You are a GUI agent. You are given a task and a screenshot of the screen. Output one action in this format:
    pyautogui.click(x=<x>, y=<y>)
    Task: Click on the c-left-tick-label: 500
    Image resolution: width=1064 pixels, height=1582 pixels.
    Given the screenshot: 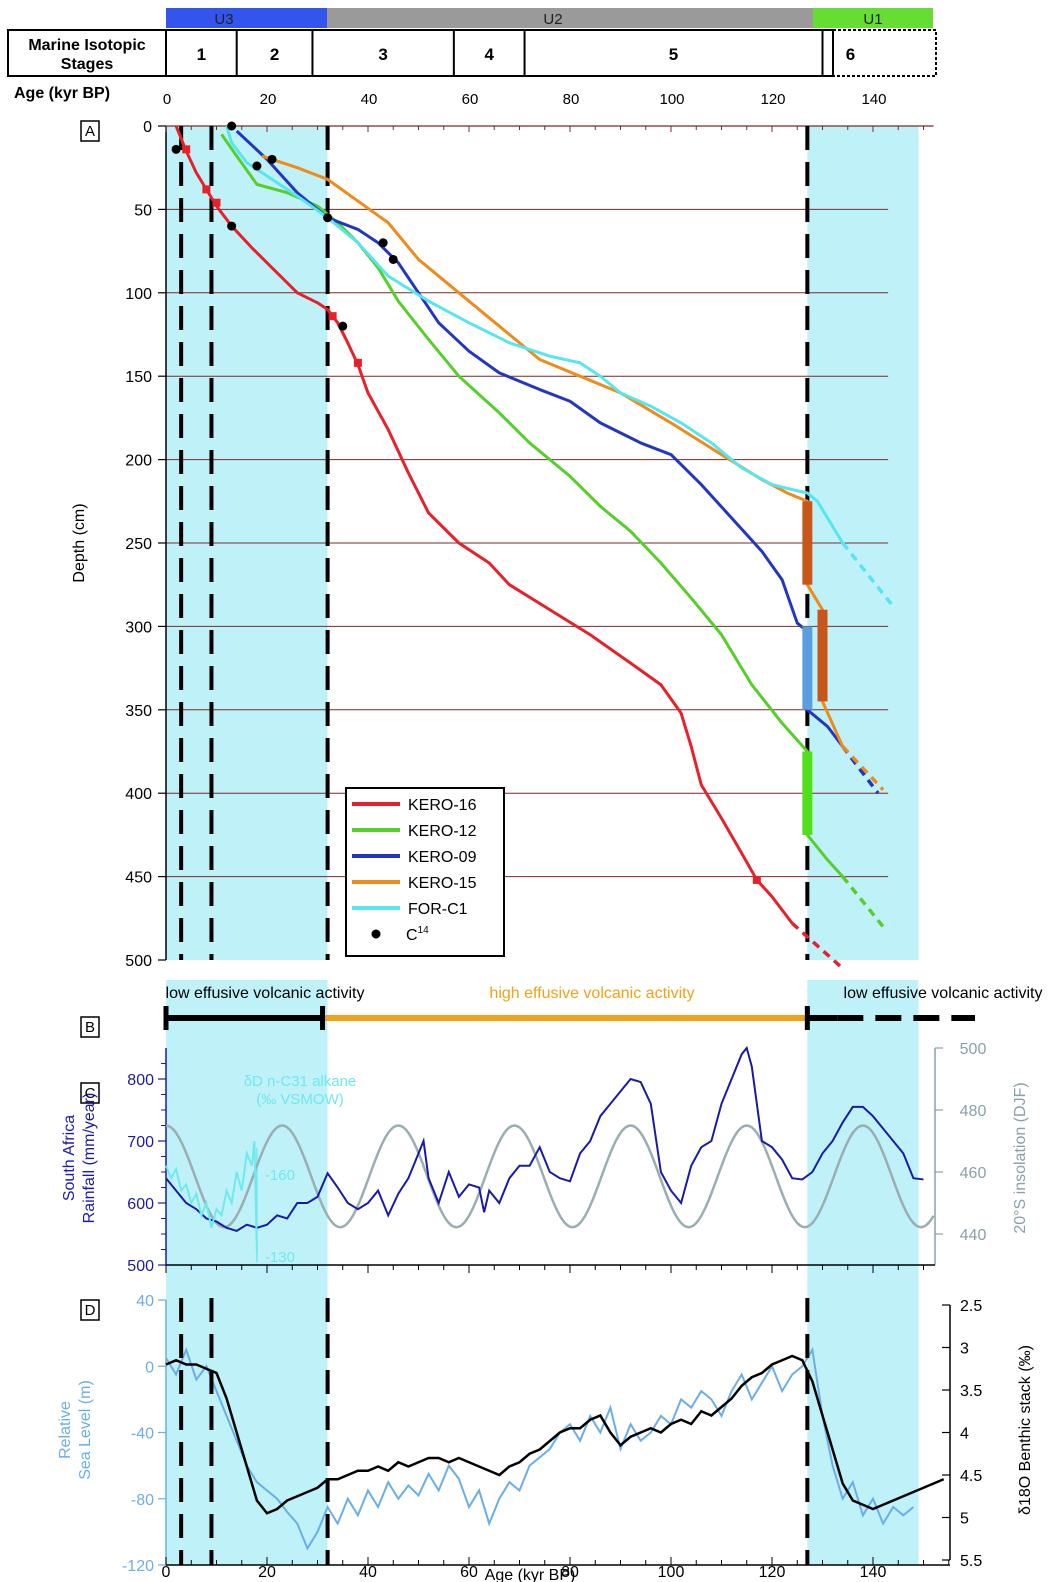 What is the action you would take?
    pyautogui.click(x=140, y=1266)
    